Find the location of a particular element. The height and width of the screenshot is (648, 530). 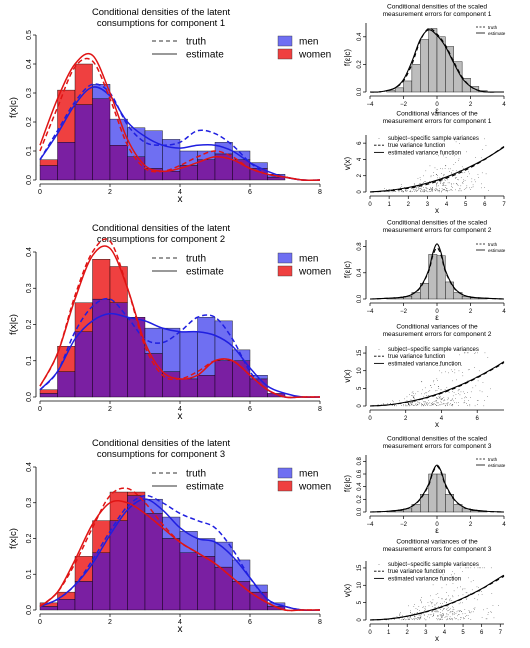

curve-women-estimate is located at coordinates (180, 116).